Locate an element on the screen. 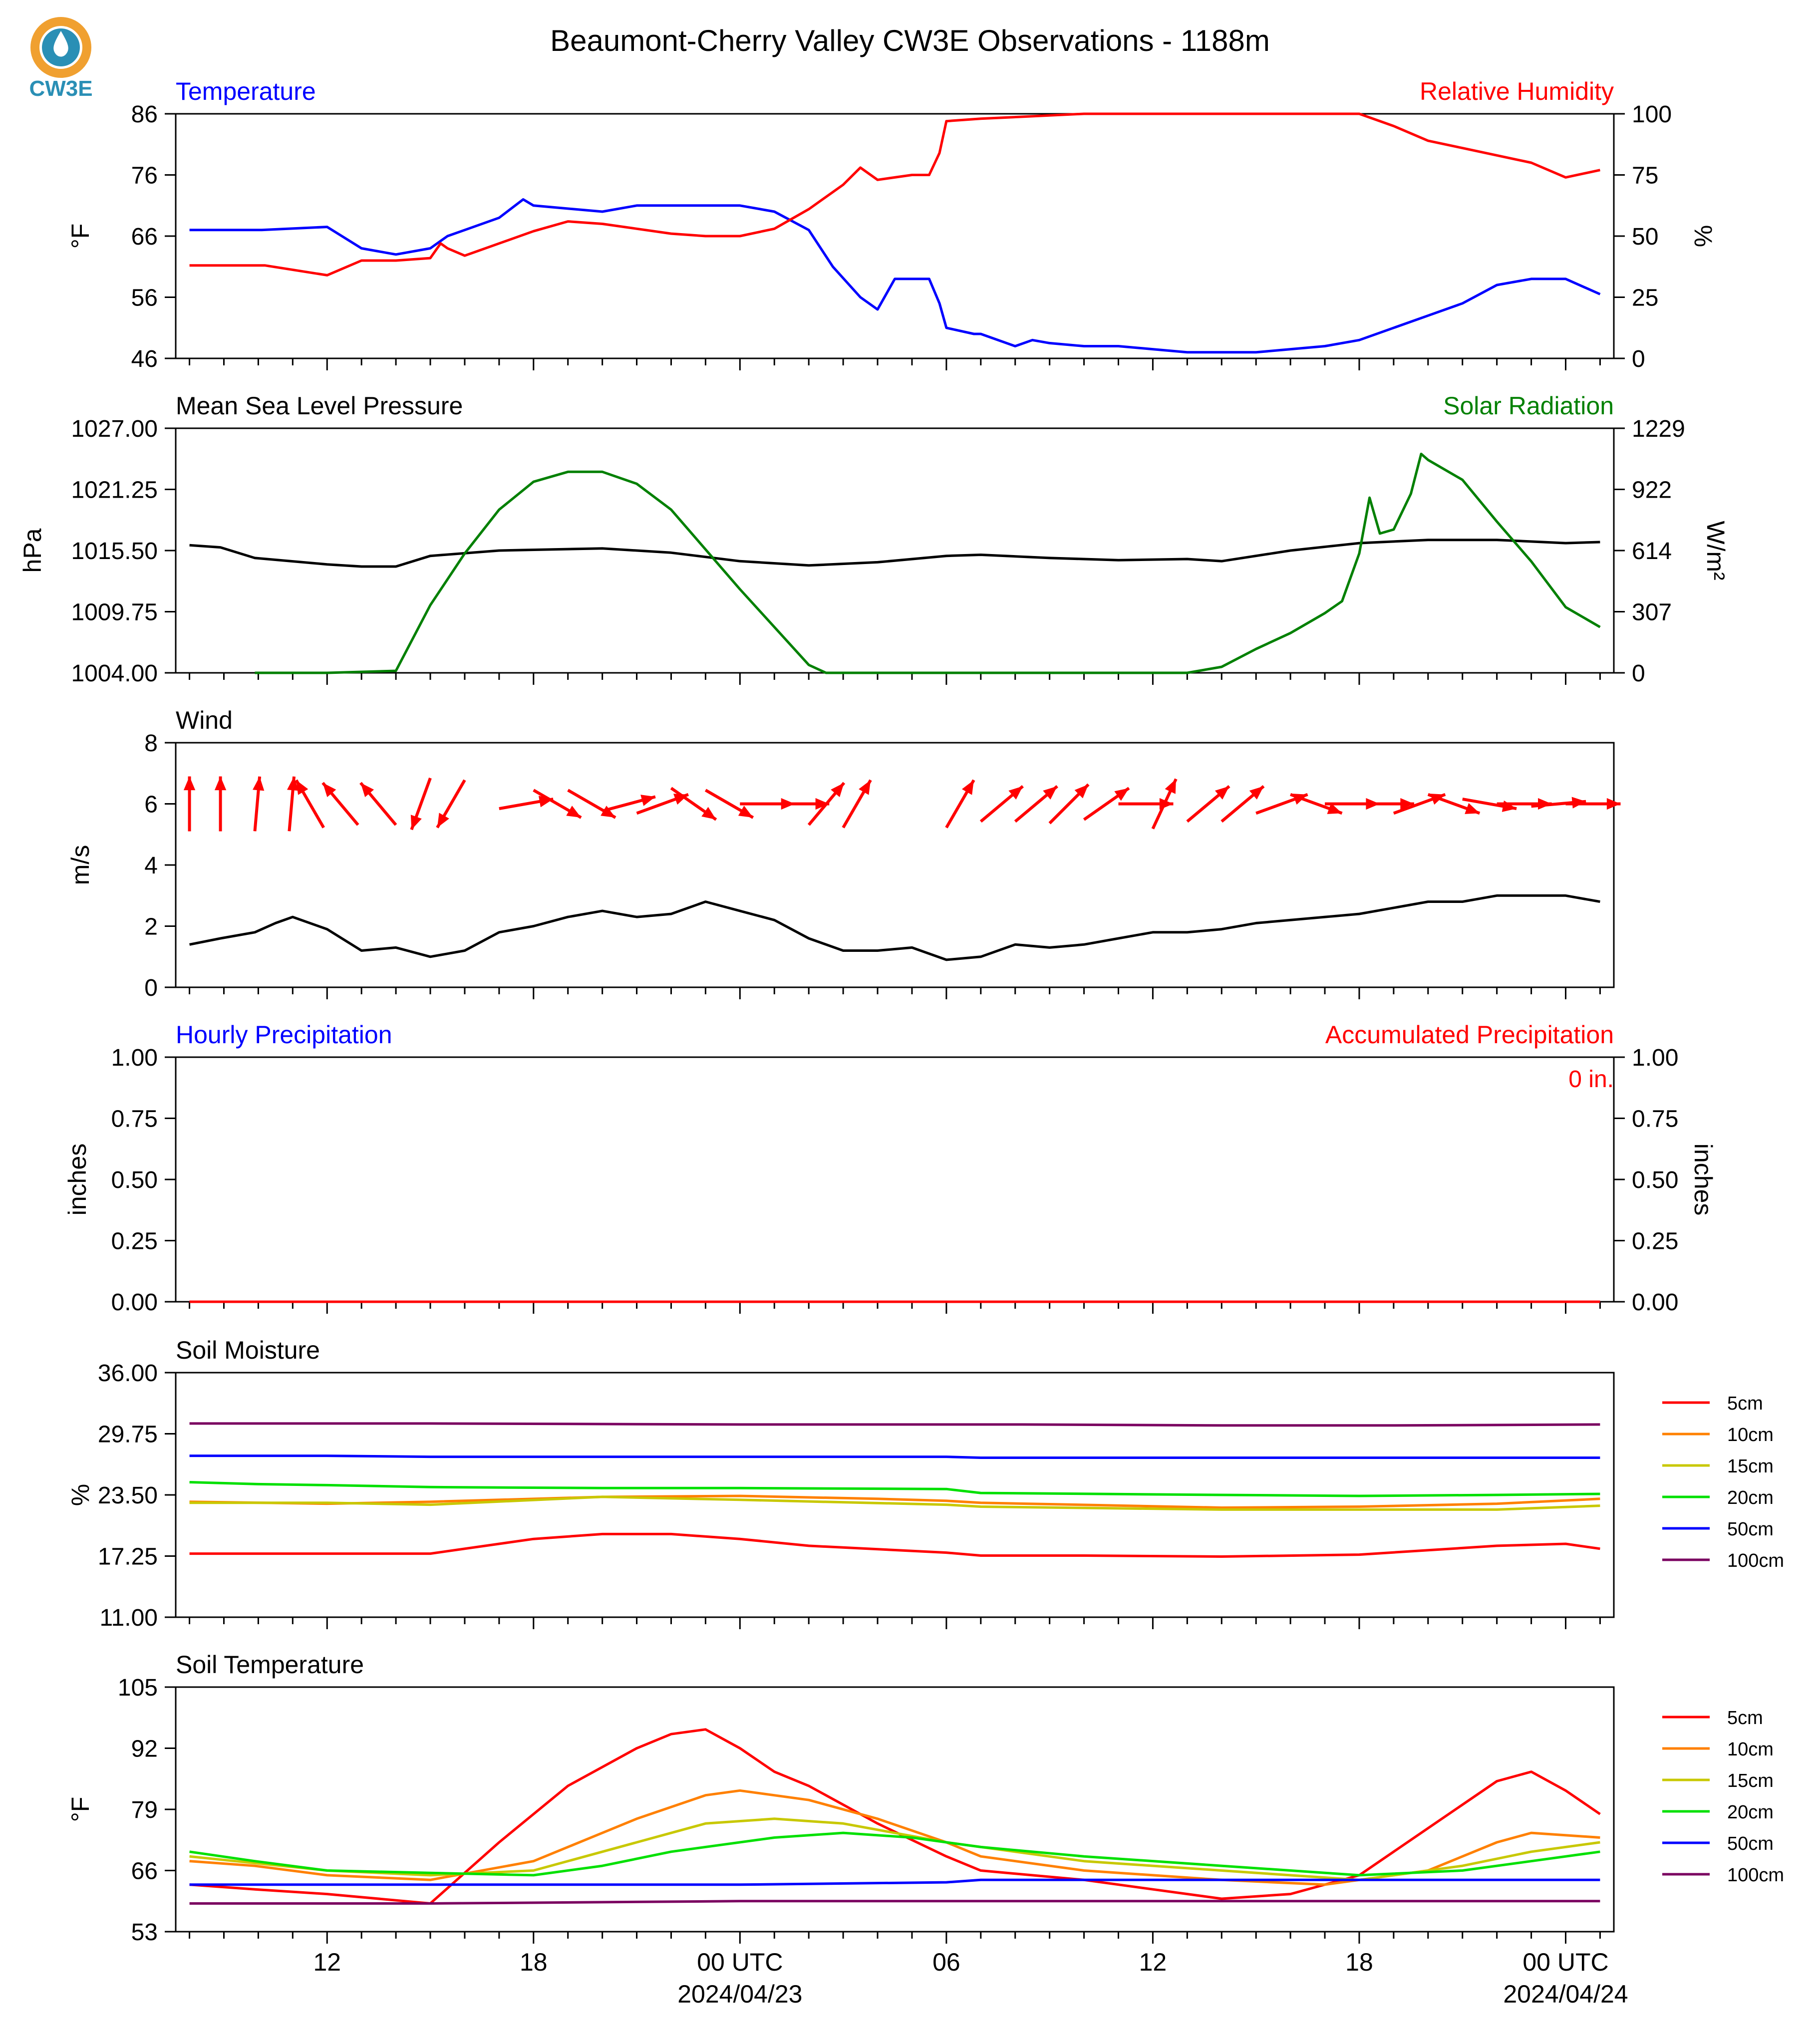 Image resolution: width=1820 pixels, height=2028 pixels. legend-label: 20cm is located at coordinates (1750, 1497).